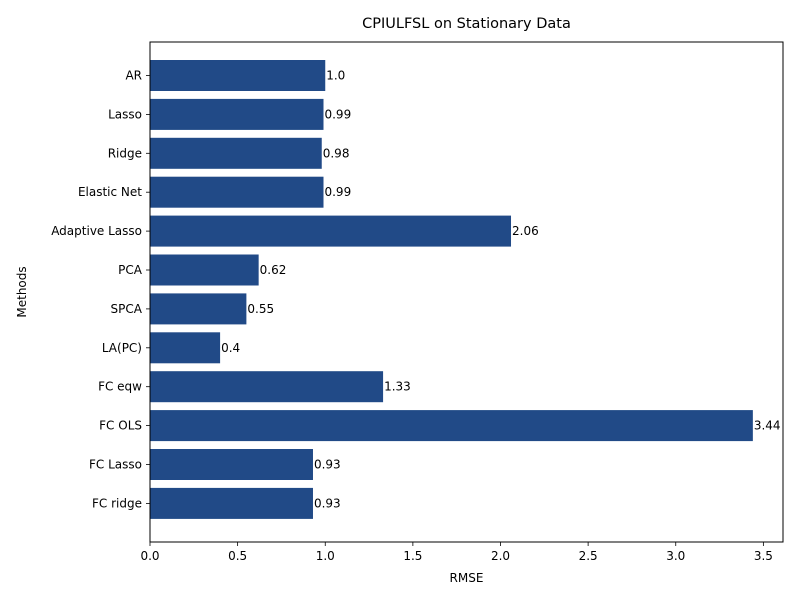 Image resolution: width=800 pixels, height=600 pixels. What do you see at coordinates (412, 556) in the screenshot?
I see `x-tick-label: 1.5` at bounding box center [412, 556].